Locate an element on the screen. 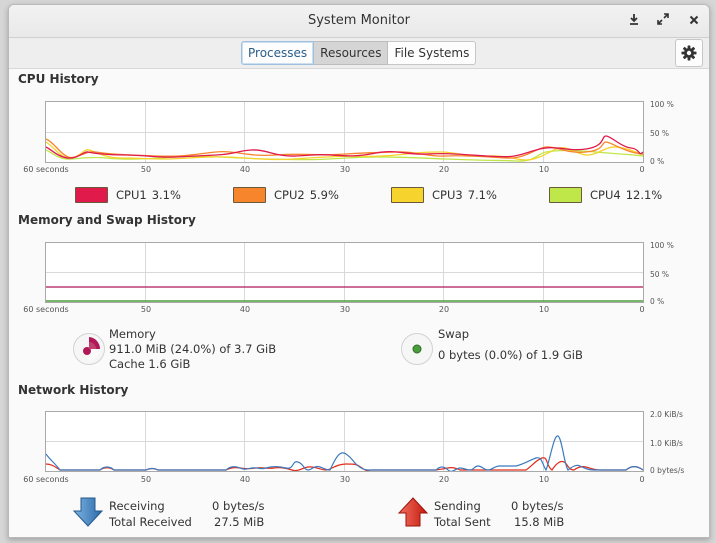 The width and height of the screenshot is (716, 543). cpu2-legend: CPU2 5.9% is located at coordinates (286, 195).